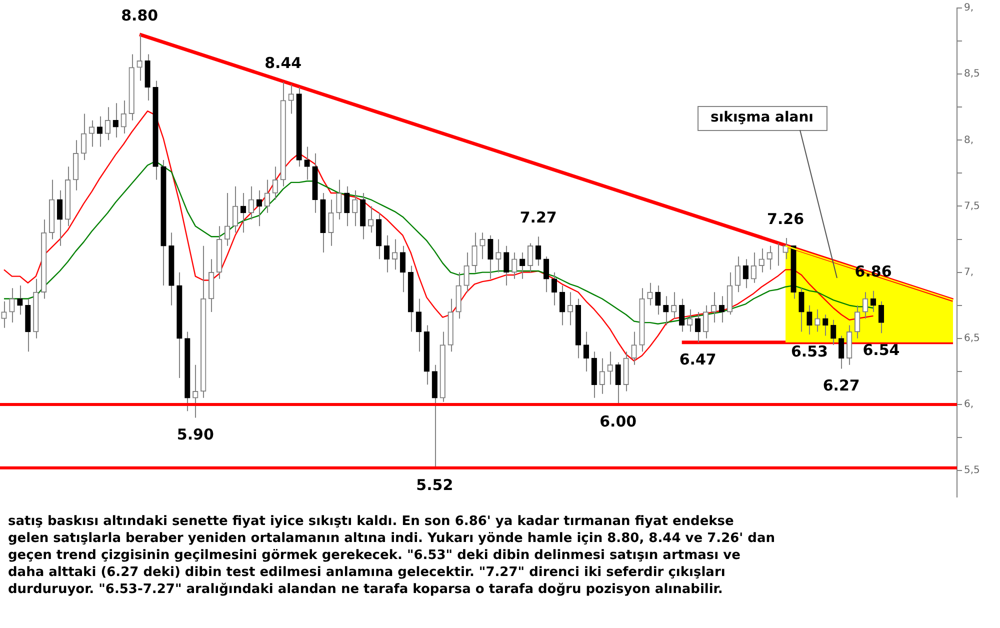 This screenshot has width=1000, height=628. Describe the element at coordinates (841, 385) in the screenshot. I see `annotation: 6.27` at that location.